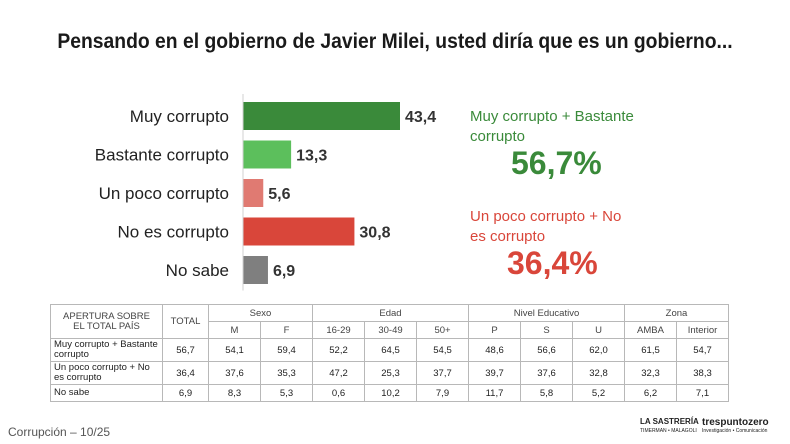 This screenshot has height=444, width=790. What do you see at coordinates (494, 350) in the screenshot?
I see `table-cell: 48,6` at bounding box center [494, 350].